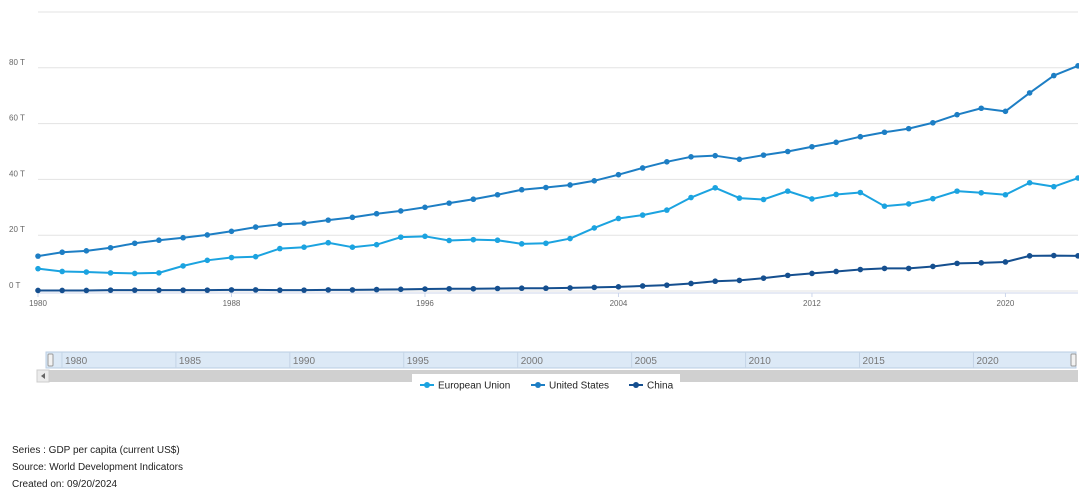 The height and width of the screenshot is (493, 1079). Describe the element at coordinates (50, 360) in the screenshot. I see `navigator-left-handle` at that location.